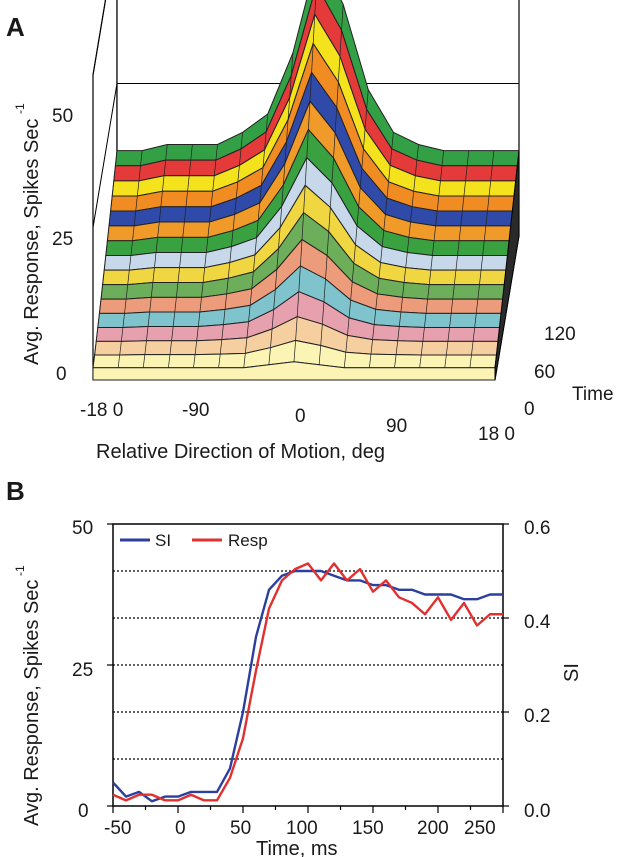 Image resolution: width=624 pixels, height=857 pixels. What do you see at coordinates (194, 540) in the screenshot?
I see `b-legend: SI Resp` at bounding box center [194, 540].